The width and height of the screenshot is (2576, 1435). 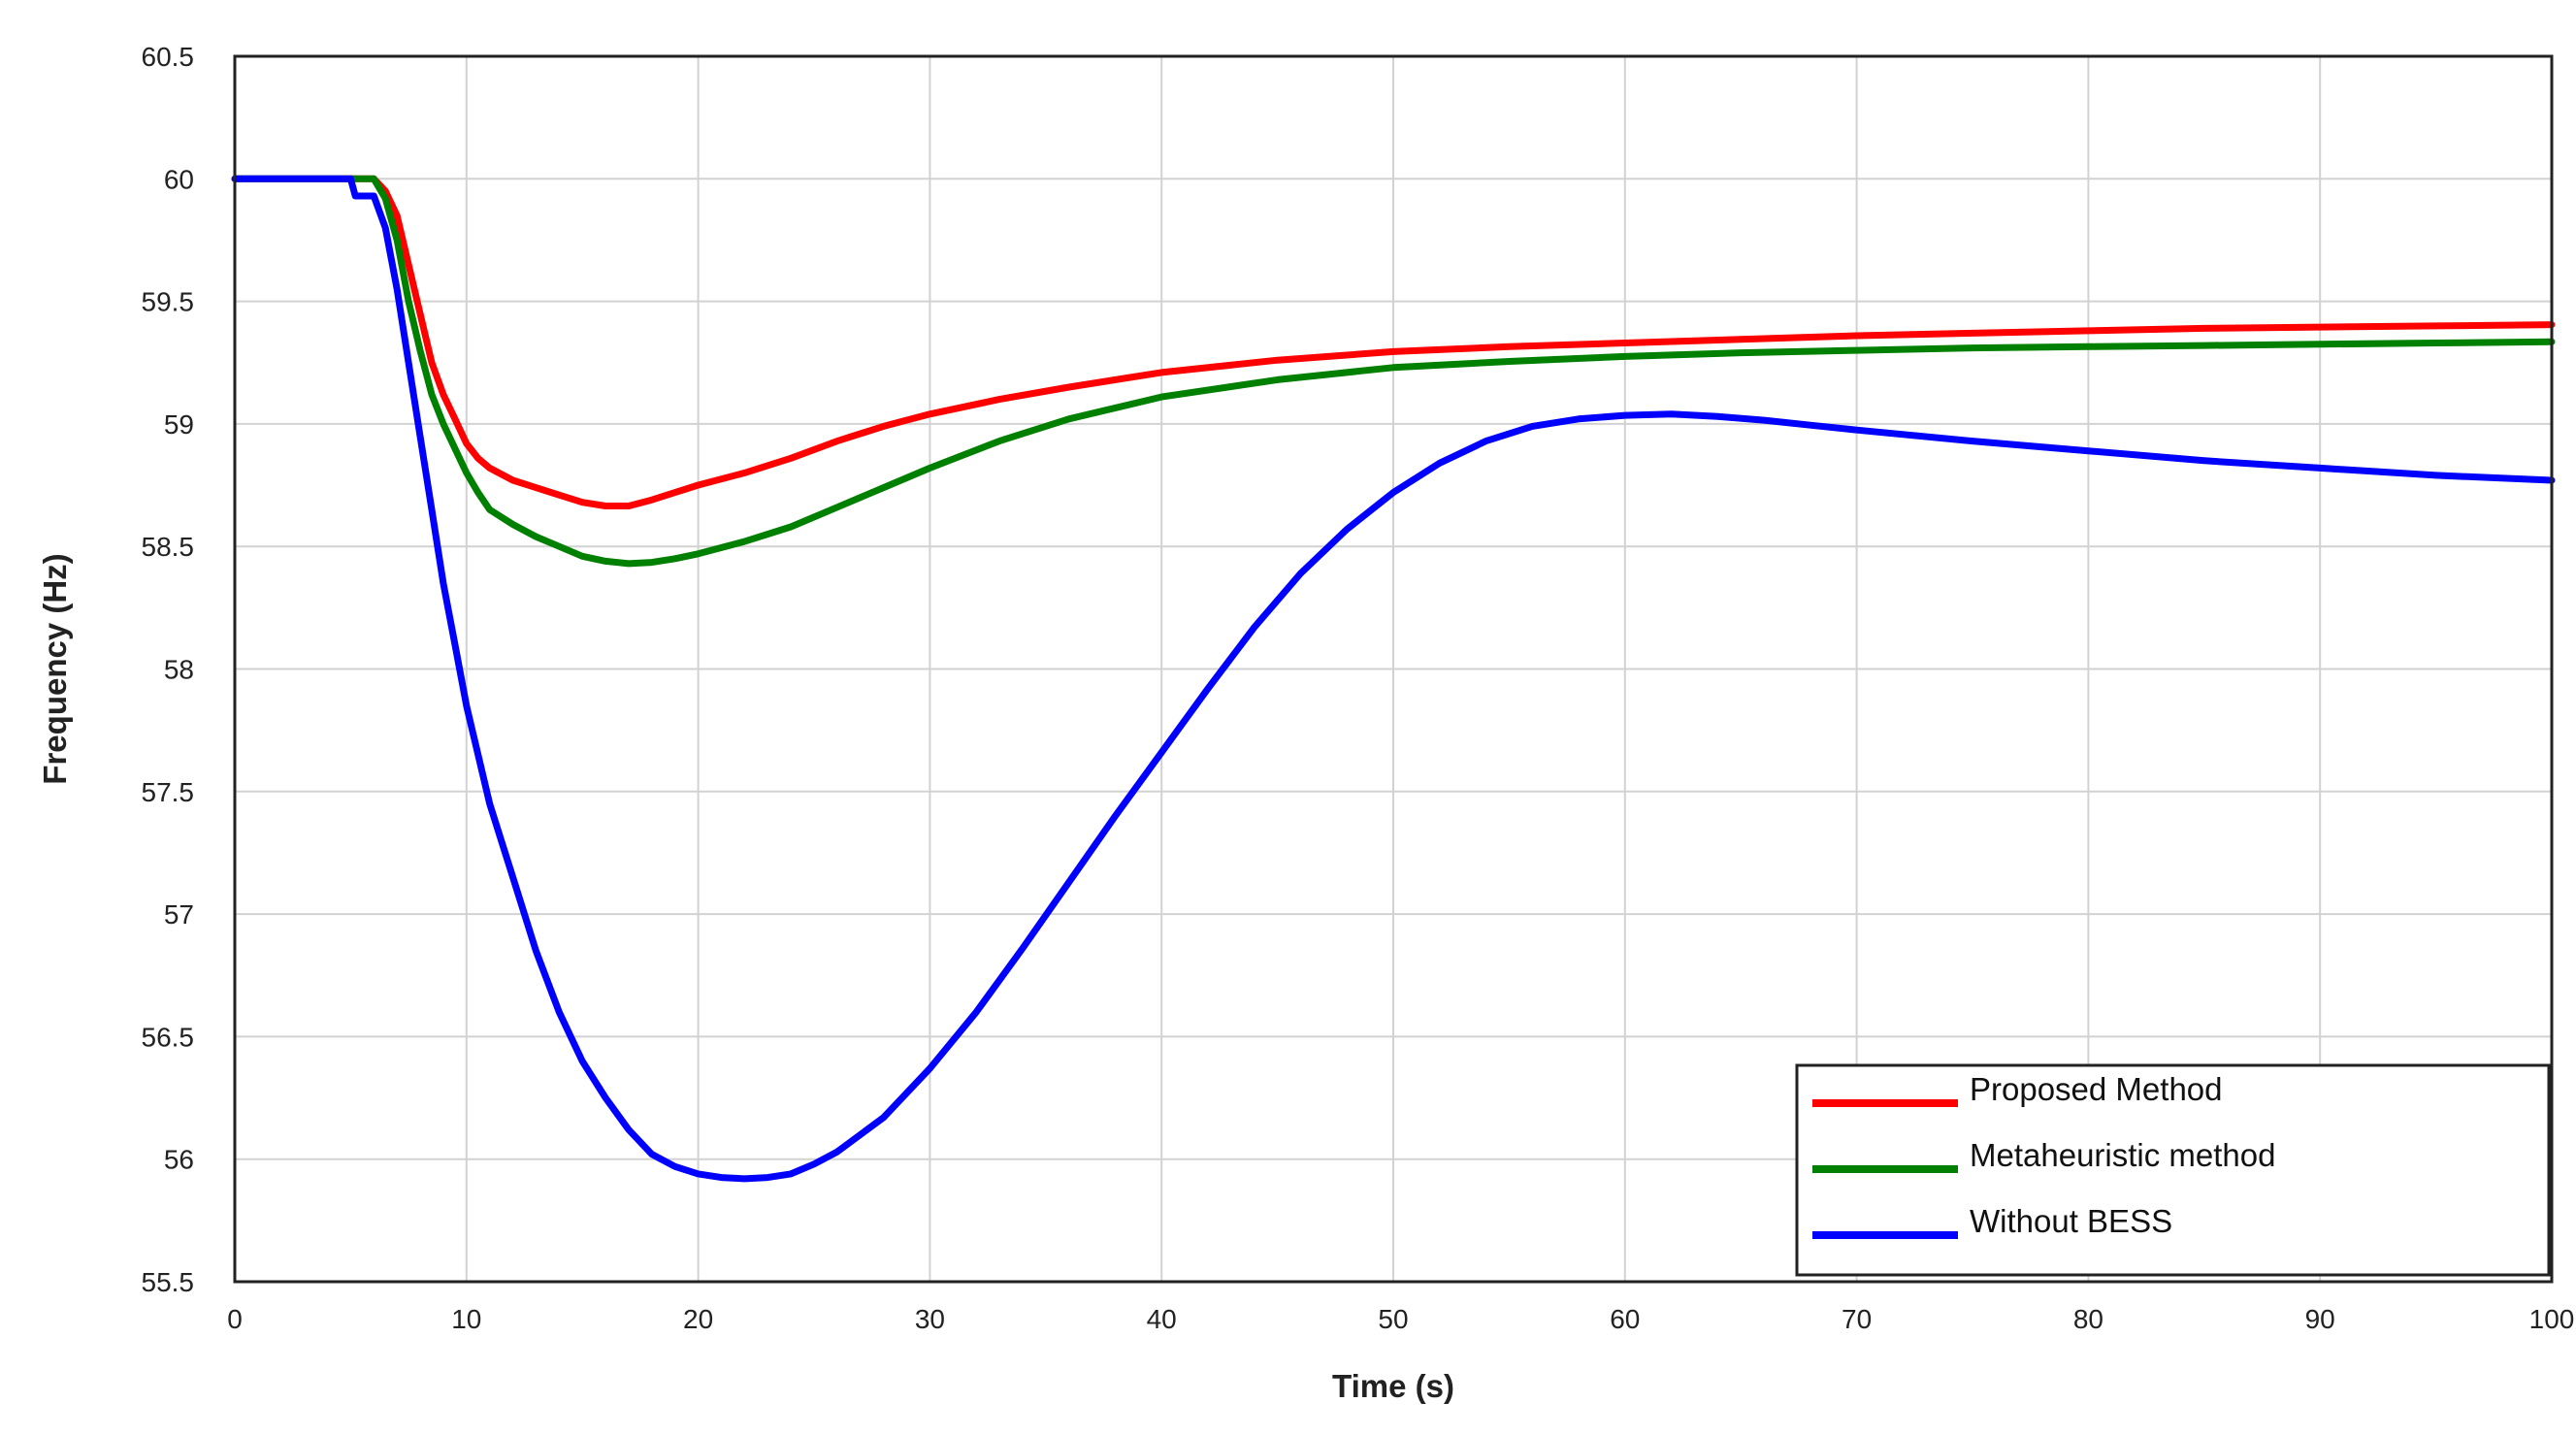 What do you see at coordinates (1625, 1319) in the screenshot?
I see `x-tick-label: 60` at bounding box center [1625, 1319].